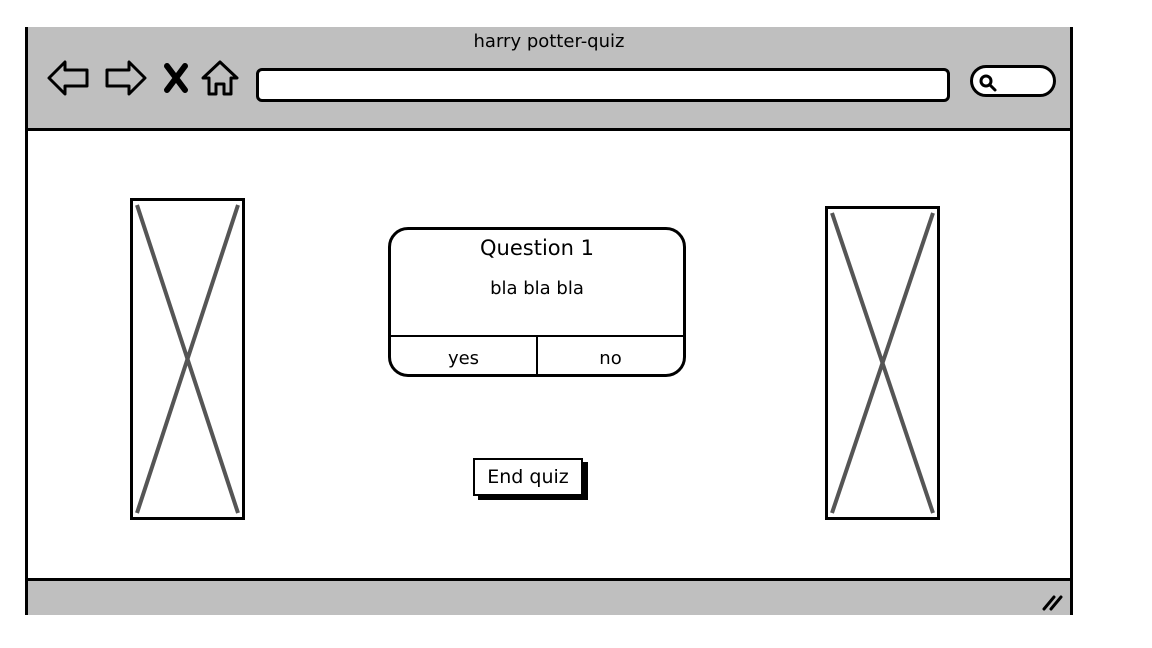 The height and width of the screenshot is (648, 1152). I want to click on answer-no-button: no, so click(610, 358).